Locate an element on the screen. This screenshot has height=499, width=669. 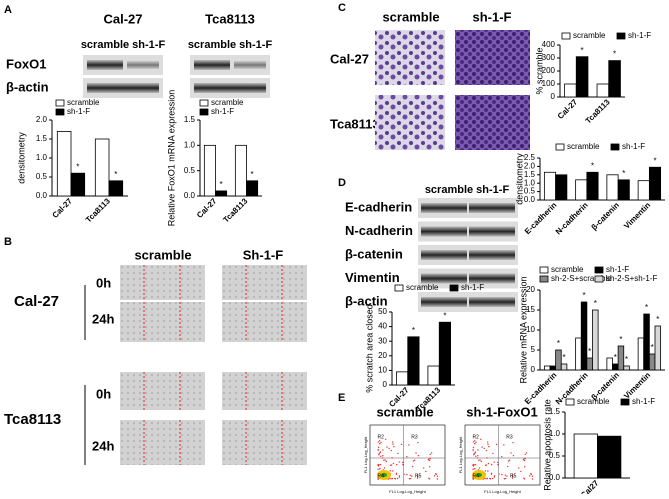
lane-label: scramble sh-1-F is located at coordinates (123, 45).